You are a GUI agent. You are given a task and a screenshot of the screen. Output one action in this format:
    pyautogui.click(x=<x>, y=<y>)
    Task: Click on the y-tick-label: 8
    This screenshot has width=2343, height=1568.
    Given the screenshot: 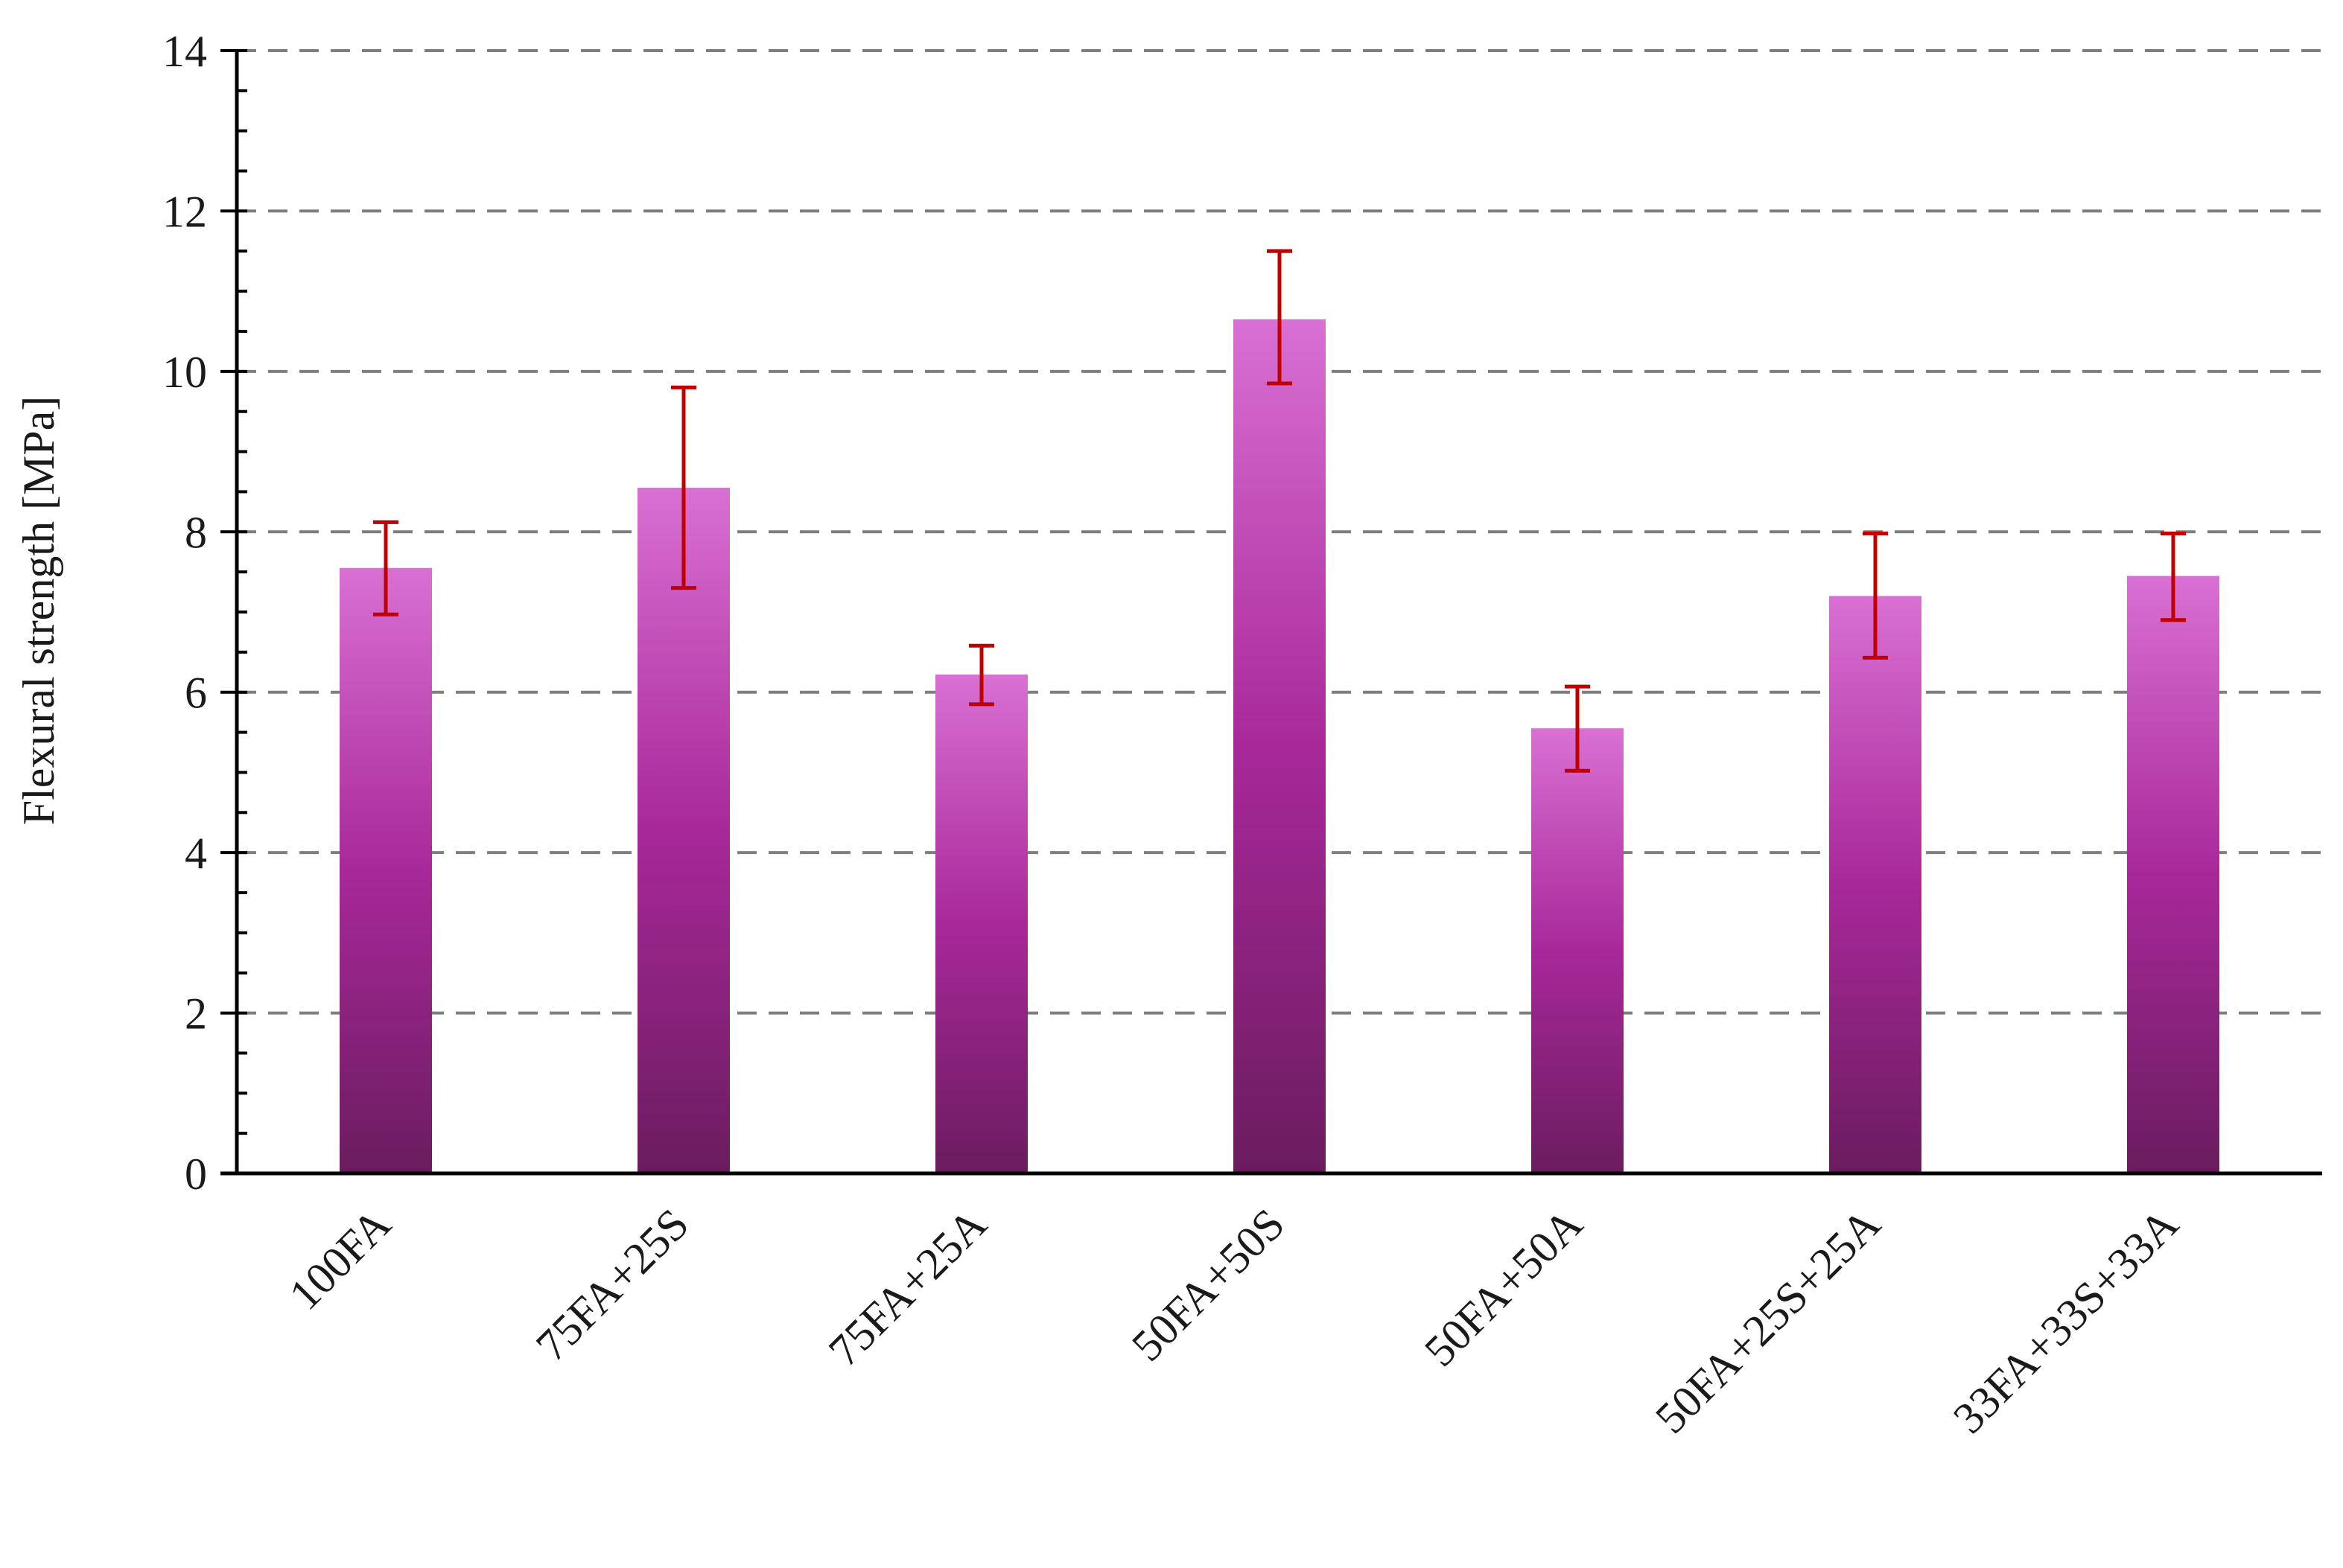 What is the action you would take?
    pyautogui.click(x=196, y=532)
    